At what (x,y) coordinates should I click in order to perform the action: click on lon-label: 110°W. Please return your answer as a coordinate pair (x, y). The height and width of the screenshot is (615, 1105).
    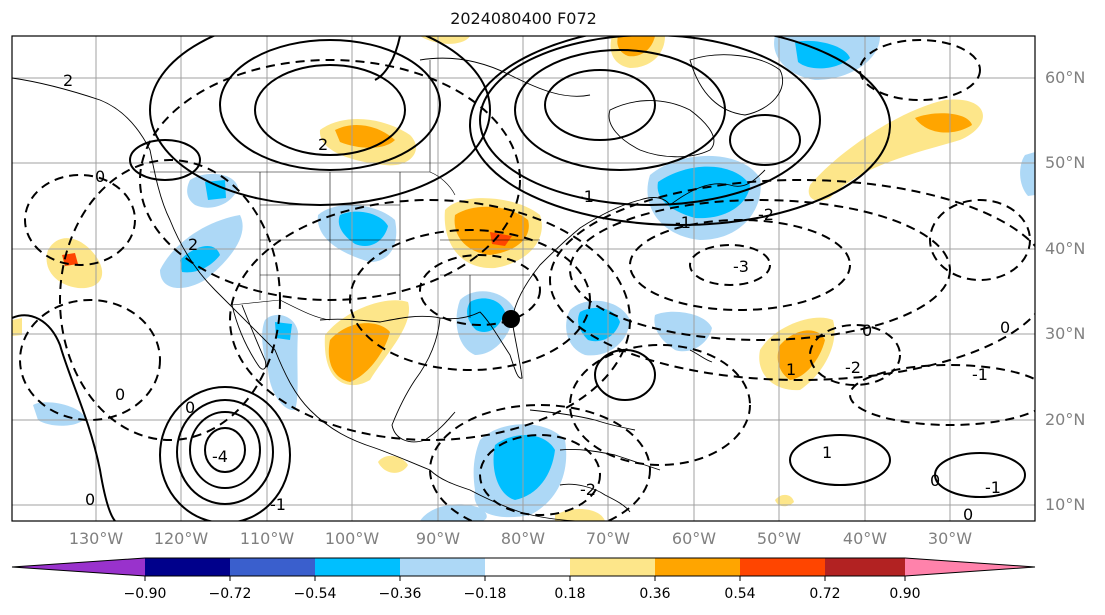
    Looking at the image, I should click on (267, 538).